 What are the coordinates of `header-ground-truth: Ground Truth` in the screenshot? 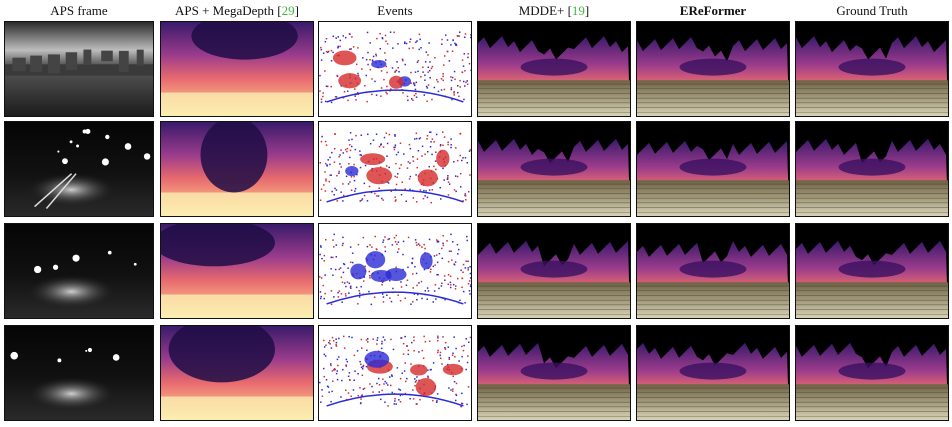 It's located at (872, 10).